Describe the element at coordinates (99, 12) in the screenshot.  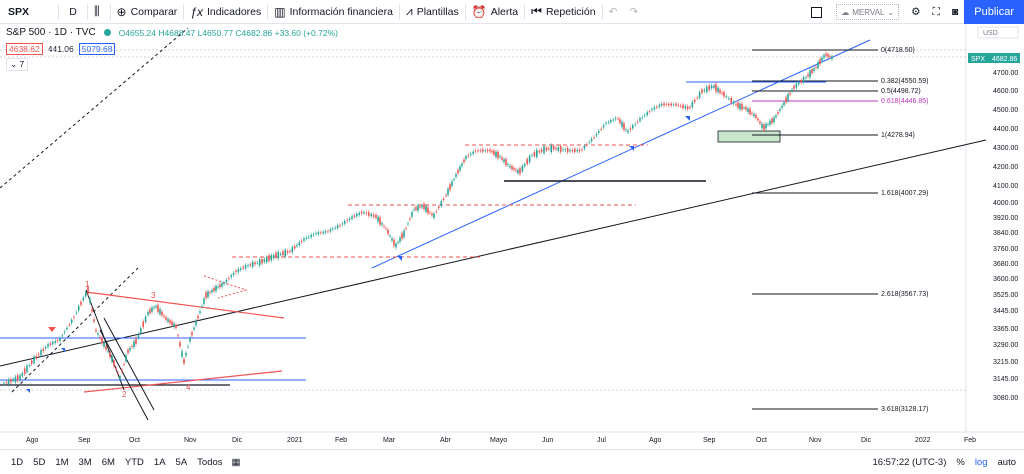
I see `bar-style-button: ⫼` at that location.